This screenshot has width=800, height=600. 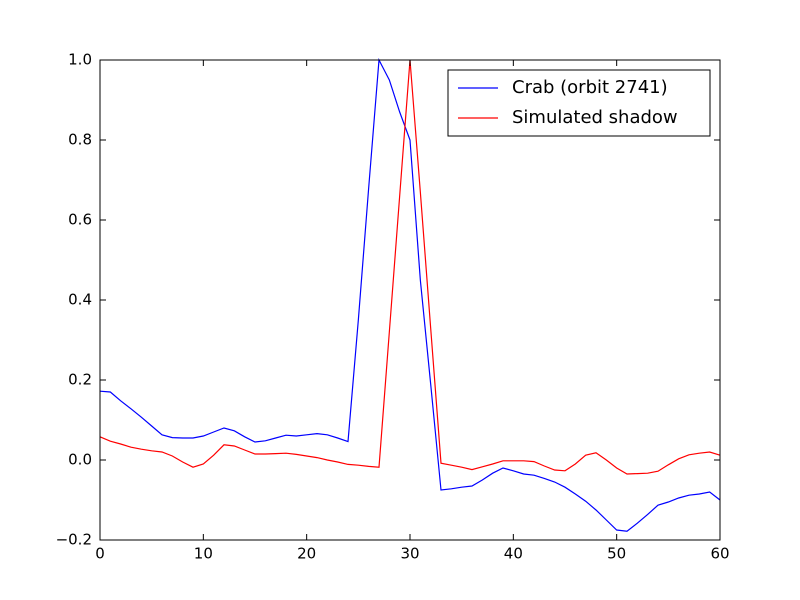 I want to click on x-tick-label: 40, so click(x=513, y=554).